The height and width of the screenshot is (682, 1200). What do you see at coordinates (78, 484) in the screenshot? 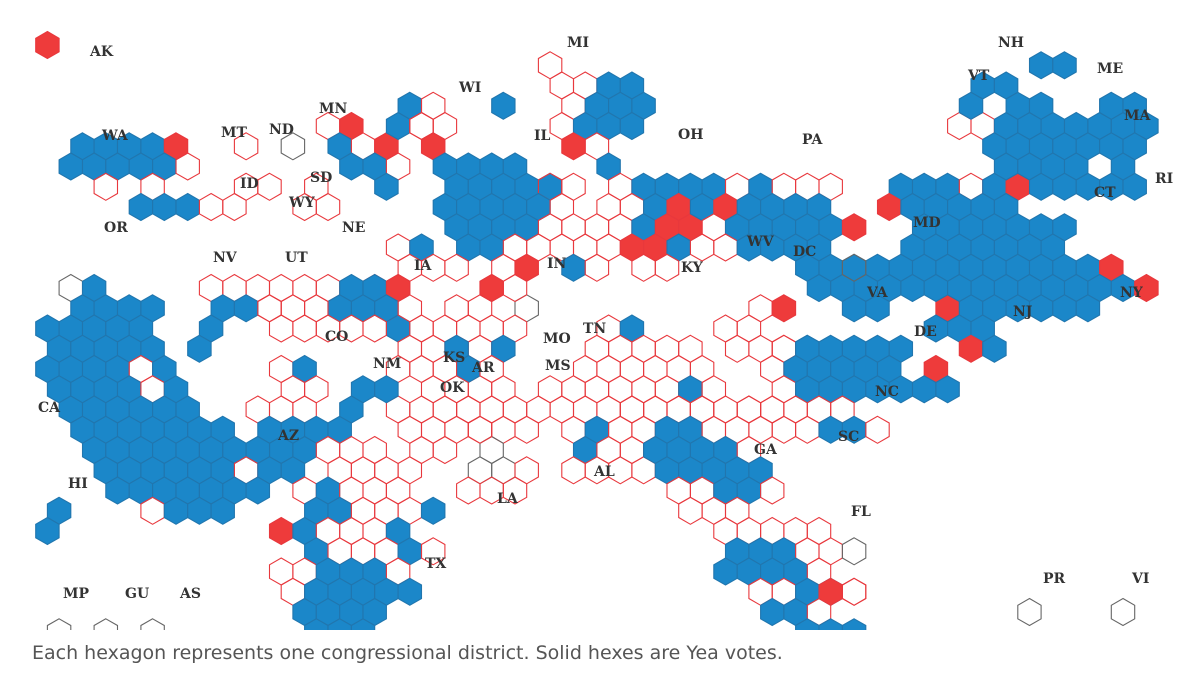
I see `state-label-hi: HI` at bounding box center [78, 484].